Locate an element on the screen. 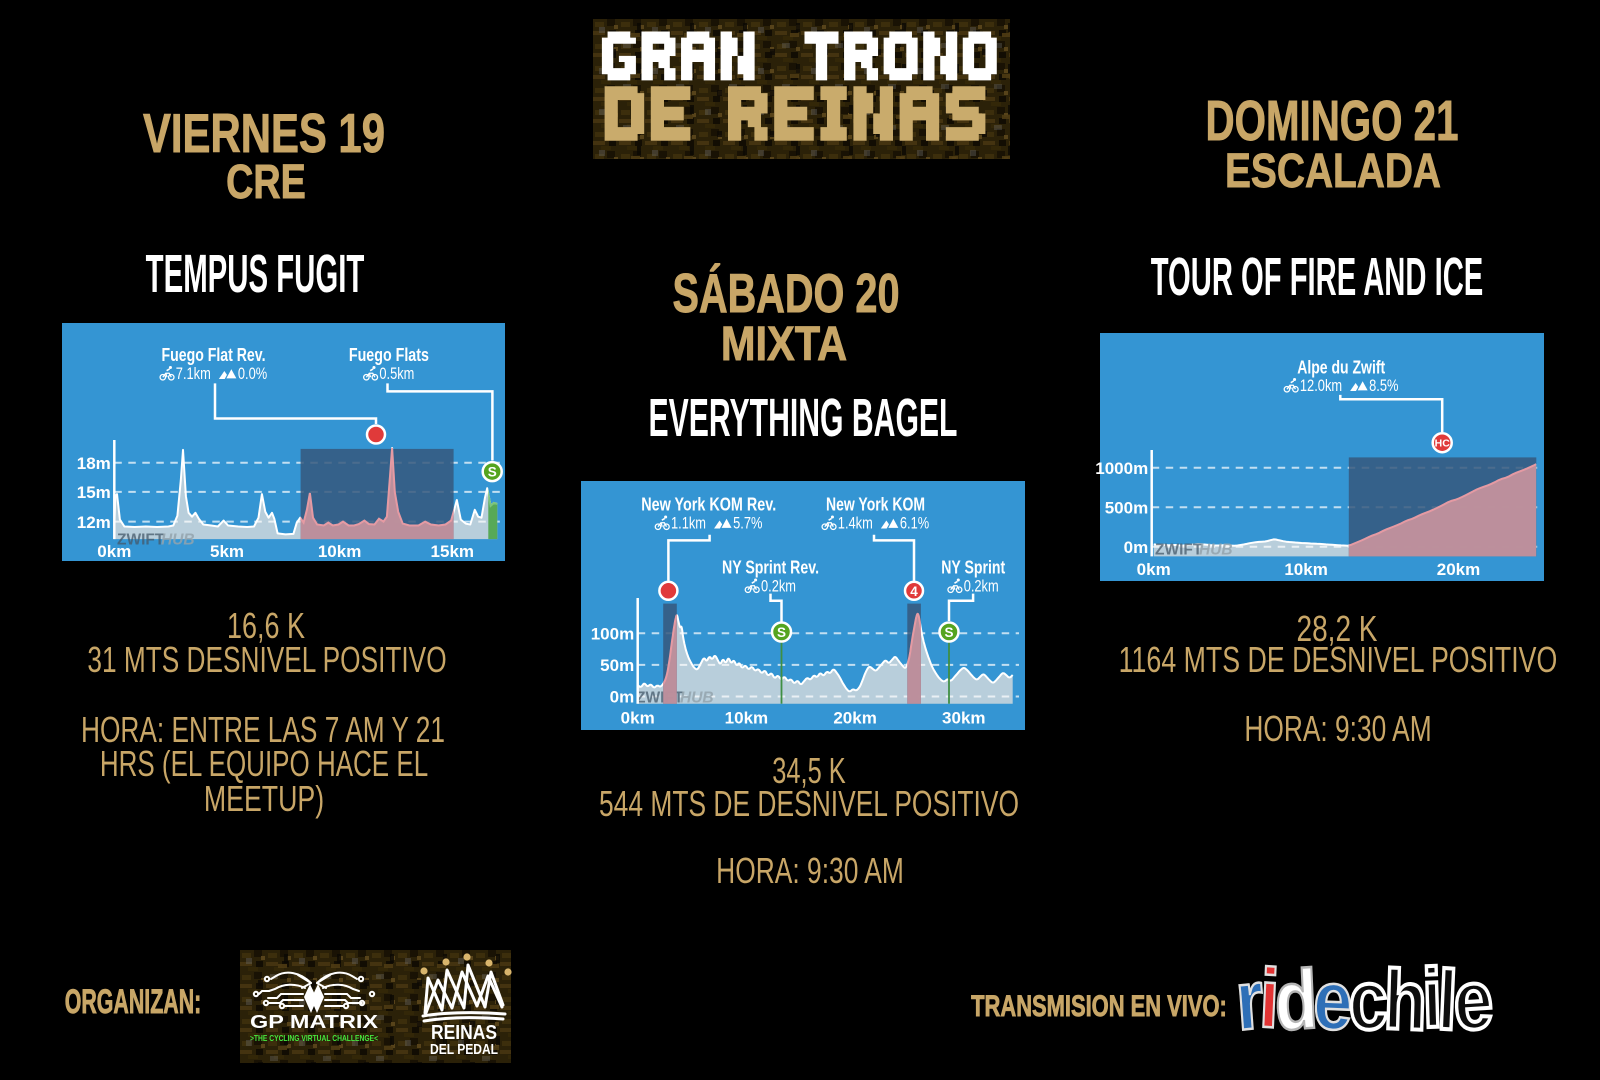  svg-text: 4 is located at coordinates (914, 591).